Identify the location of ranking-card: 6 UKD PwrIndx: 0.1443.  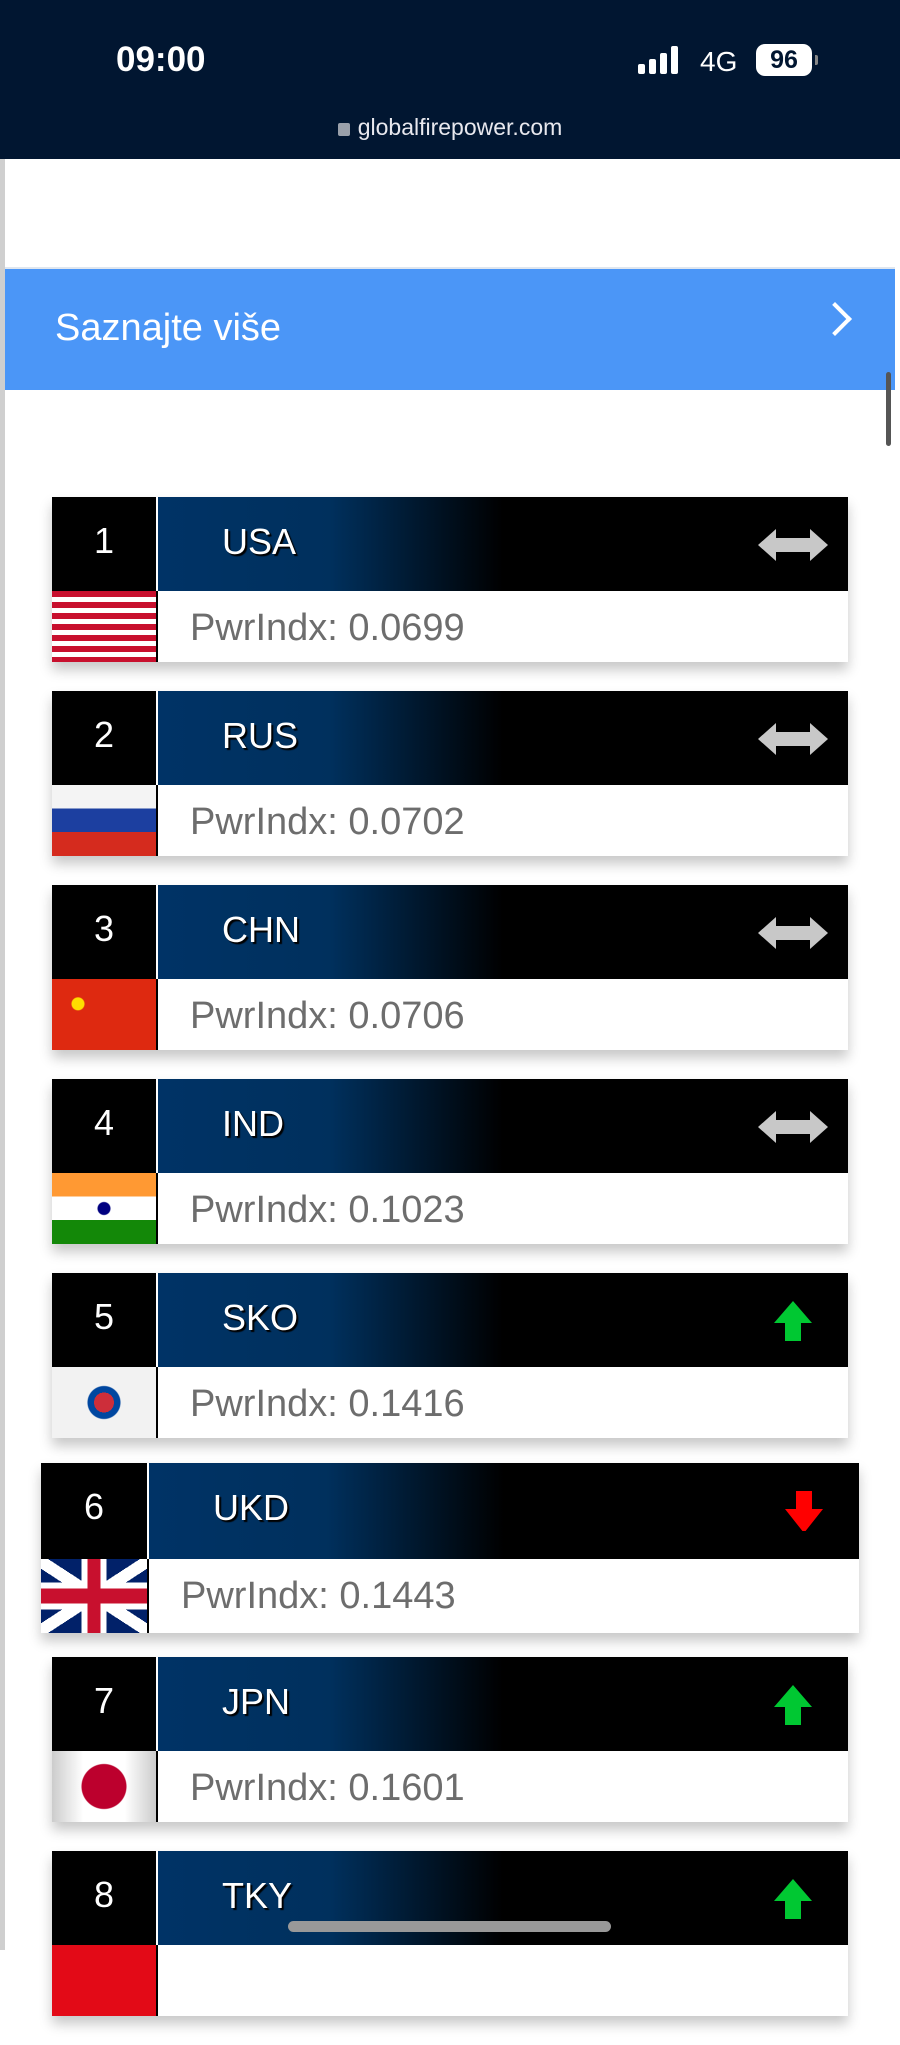
(450, 1548).